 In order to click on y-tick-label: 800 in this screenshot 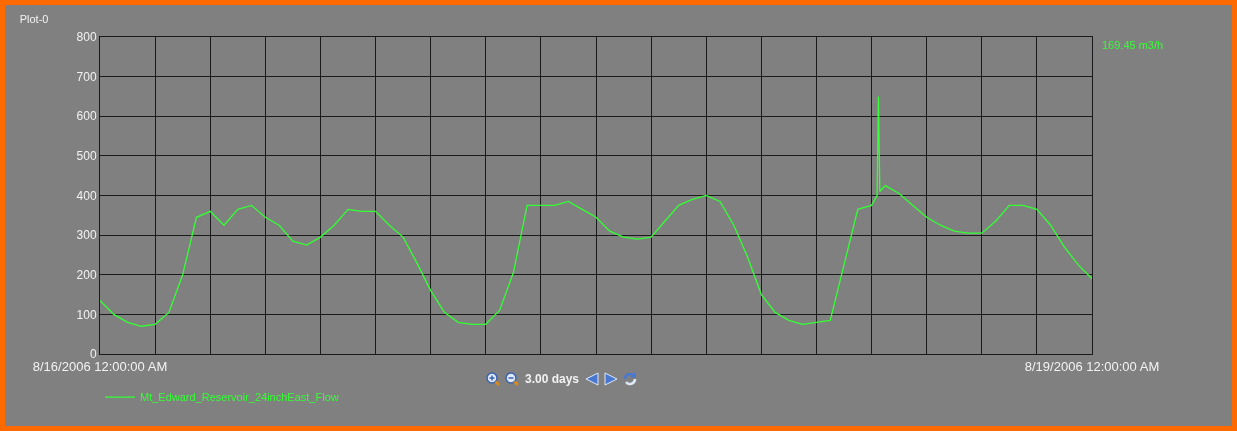, I will do `click(86, 37)`.